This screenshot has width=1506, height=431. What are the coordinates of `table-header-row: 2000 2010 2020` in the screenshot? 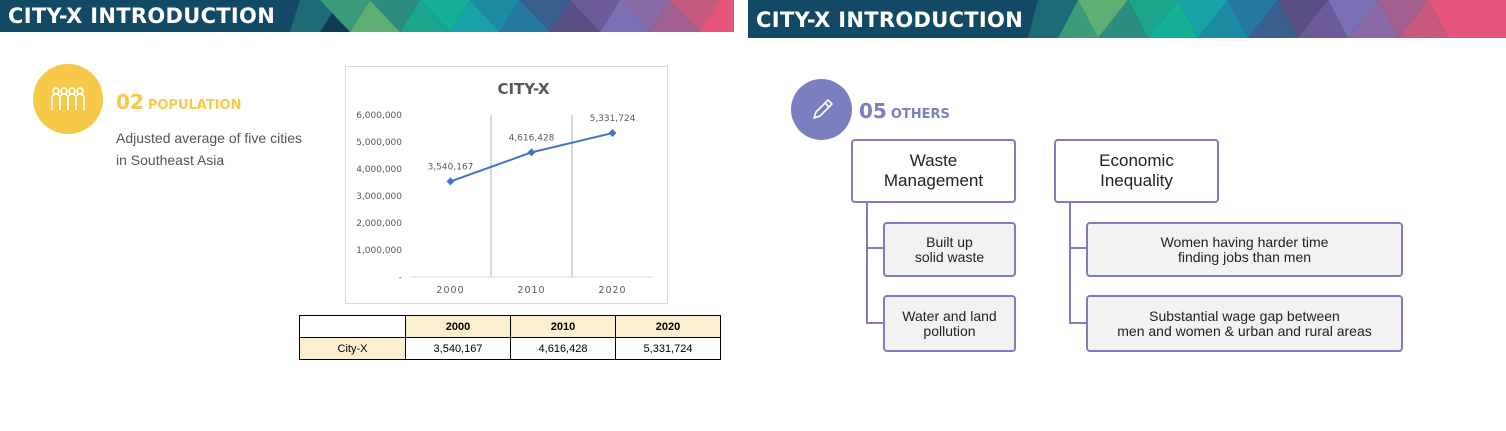 It's located at (510, 326).